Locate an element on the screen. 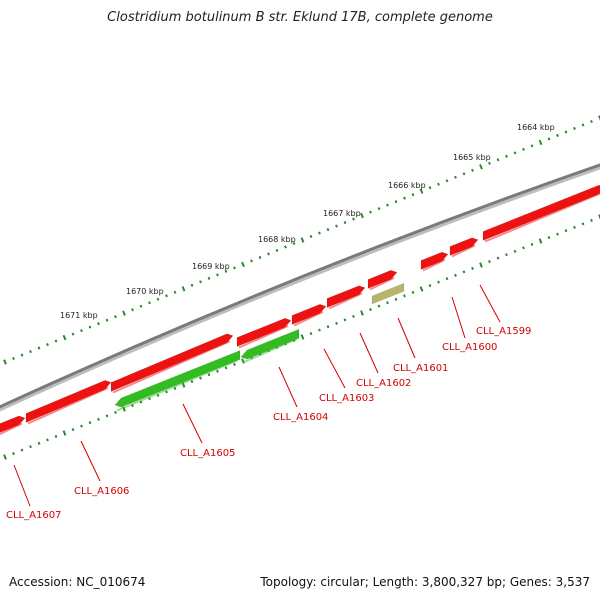 The height and width of the screenshot is (600, 600). gene-label: CLL_A1601 is located at coordinates (420, 368).